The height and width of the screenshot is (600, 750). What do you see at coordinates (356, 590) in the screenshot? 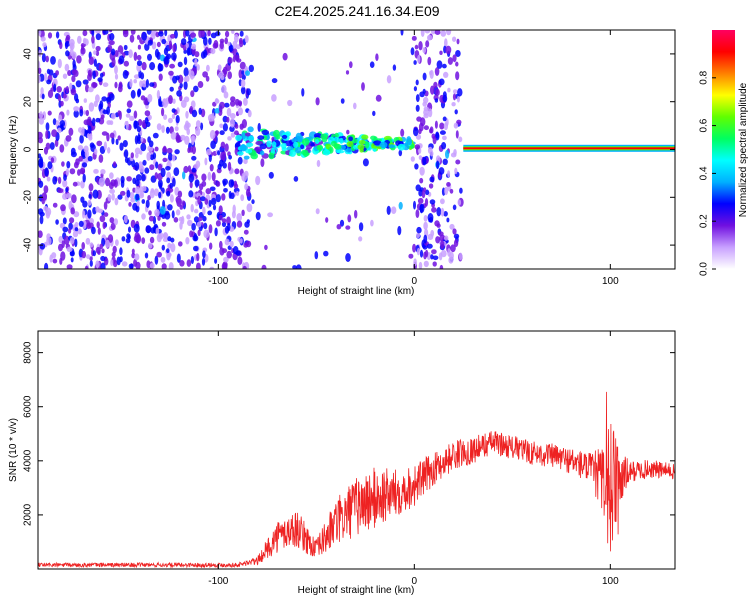
I see `snr-x-label: Height of straight line (km)` at bounding box center [356, 590].